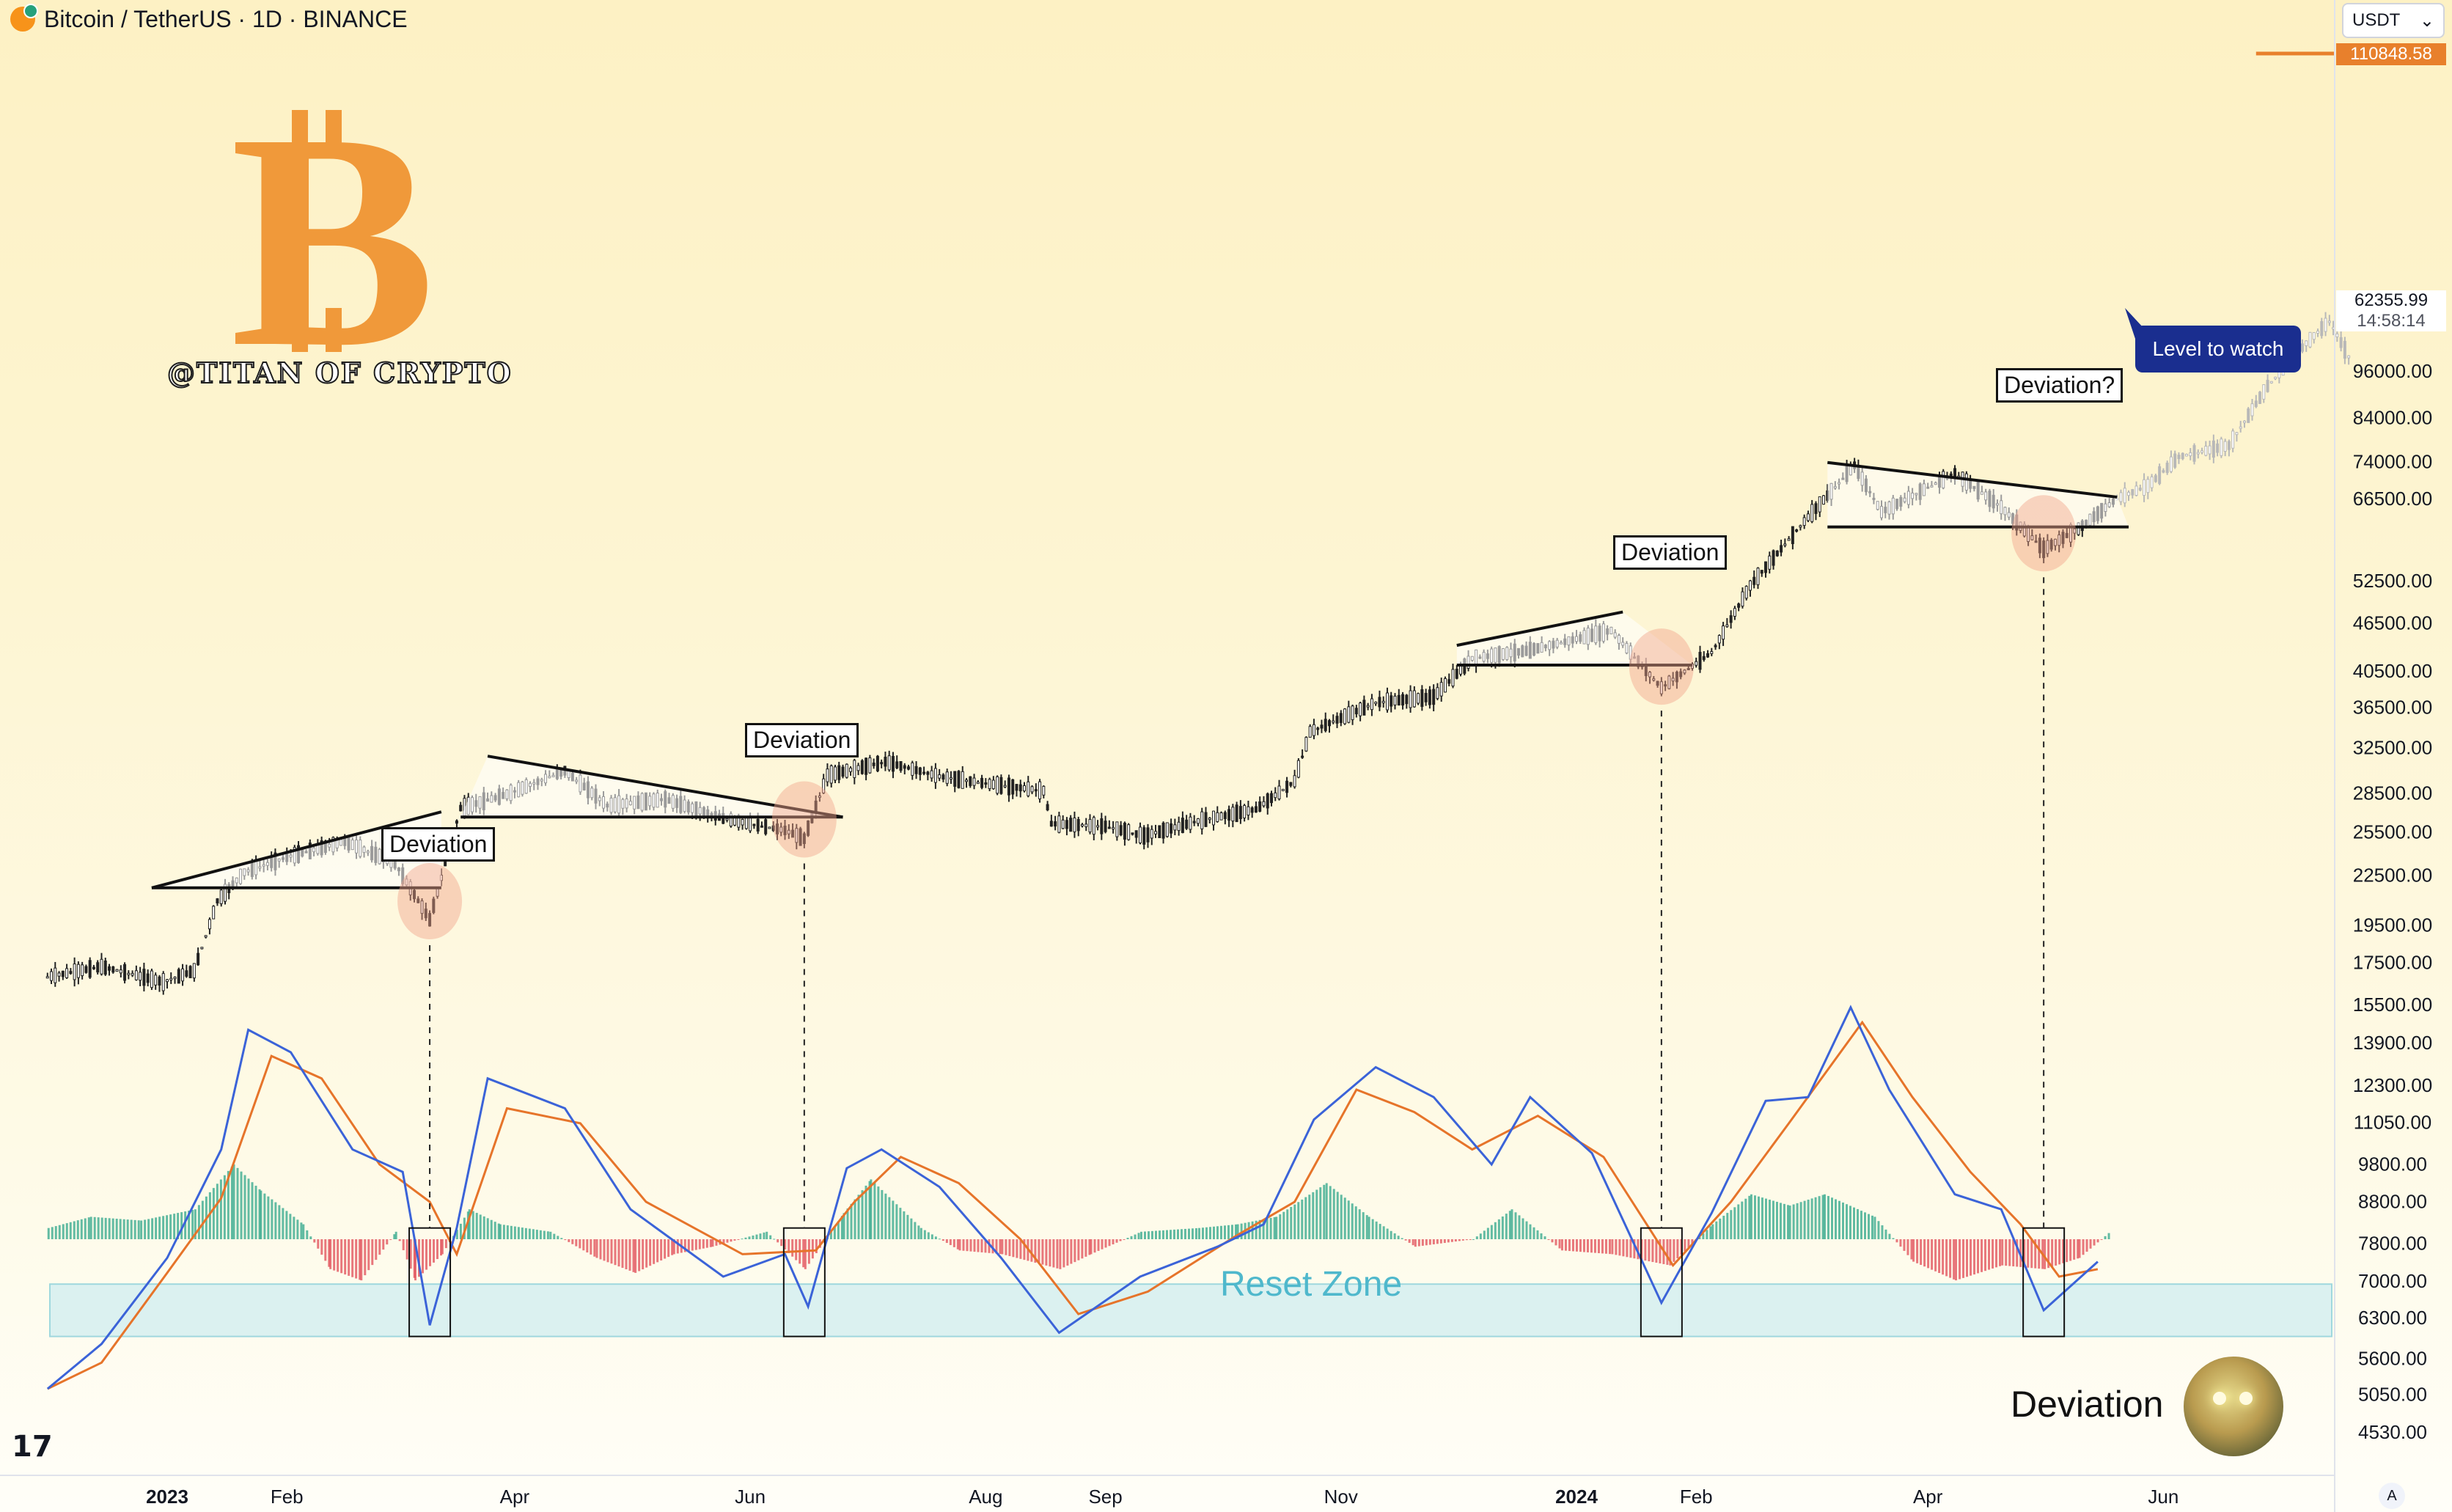  What do you see at coordinates (32, 1447) in the screenshot?
I see `tradingview-logo-icon: 17` at bounding box center [32, 1447].